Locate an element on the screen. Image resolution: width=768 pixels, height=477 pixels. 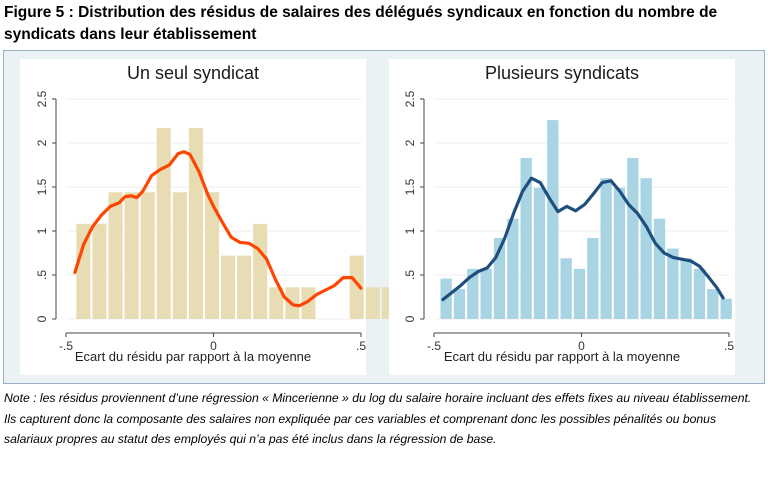
chart2-x-tick-label: -.5 is located at coordinates (434, 346).